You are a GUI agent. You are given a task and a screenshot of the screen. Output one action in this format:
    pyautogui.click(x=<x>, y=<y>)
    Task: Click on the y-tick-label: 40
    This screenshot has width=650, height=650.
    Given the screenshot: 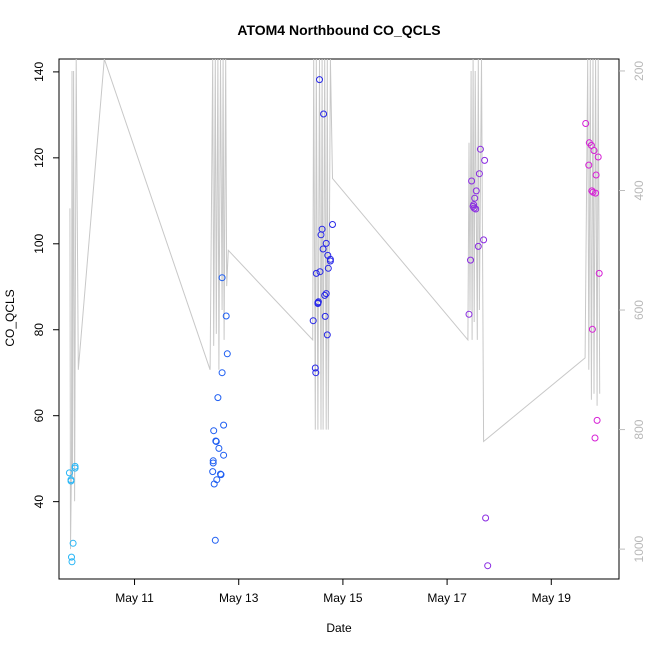 What is the action you would take?
    pyautogui.click(x=39, y=502)
    